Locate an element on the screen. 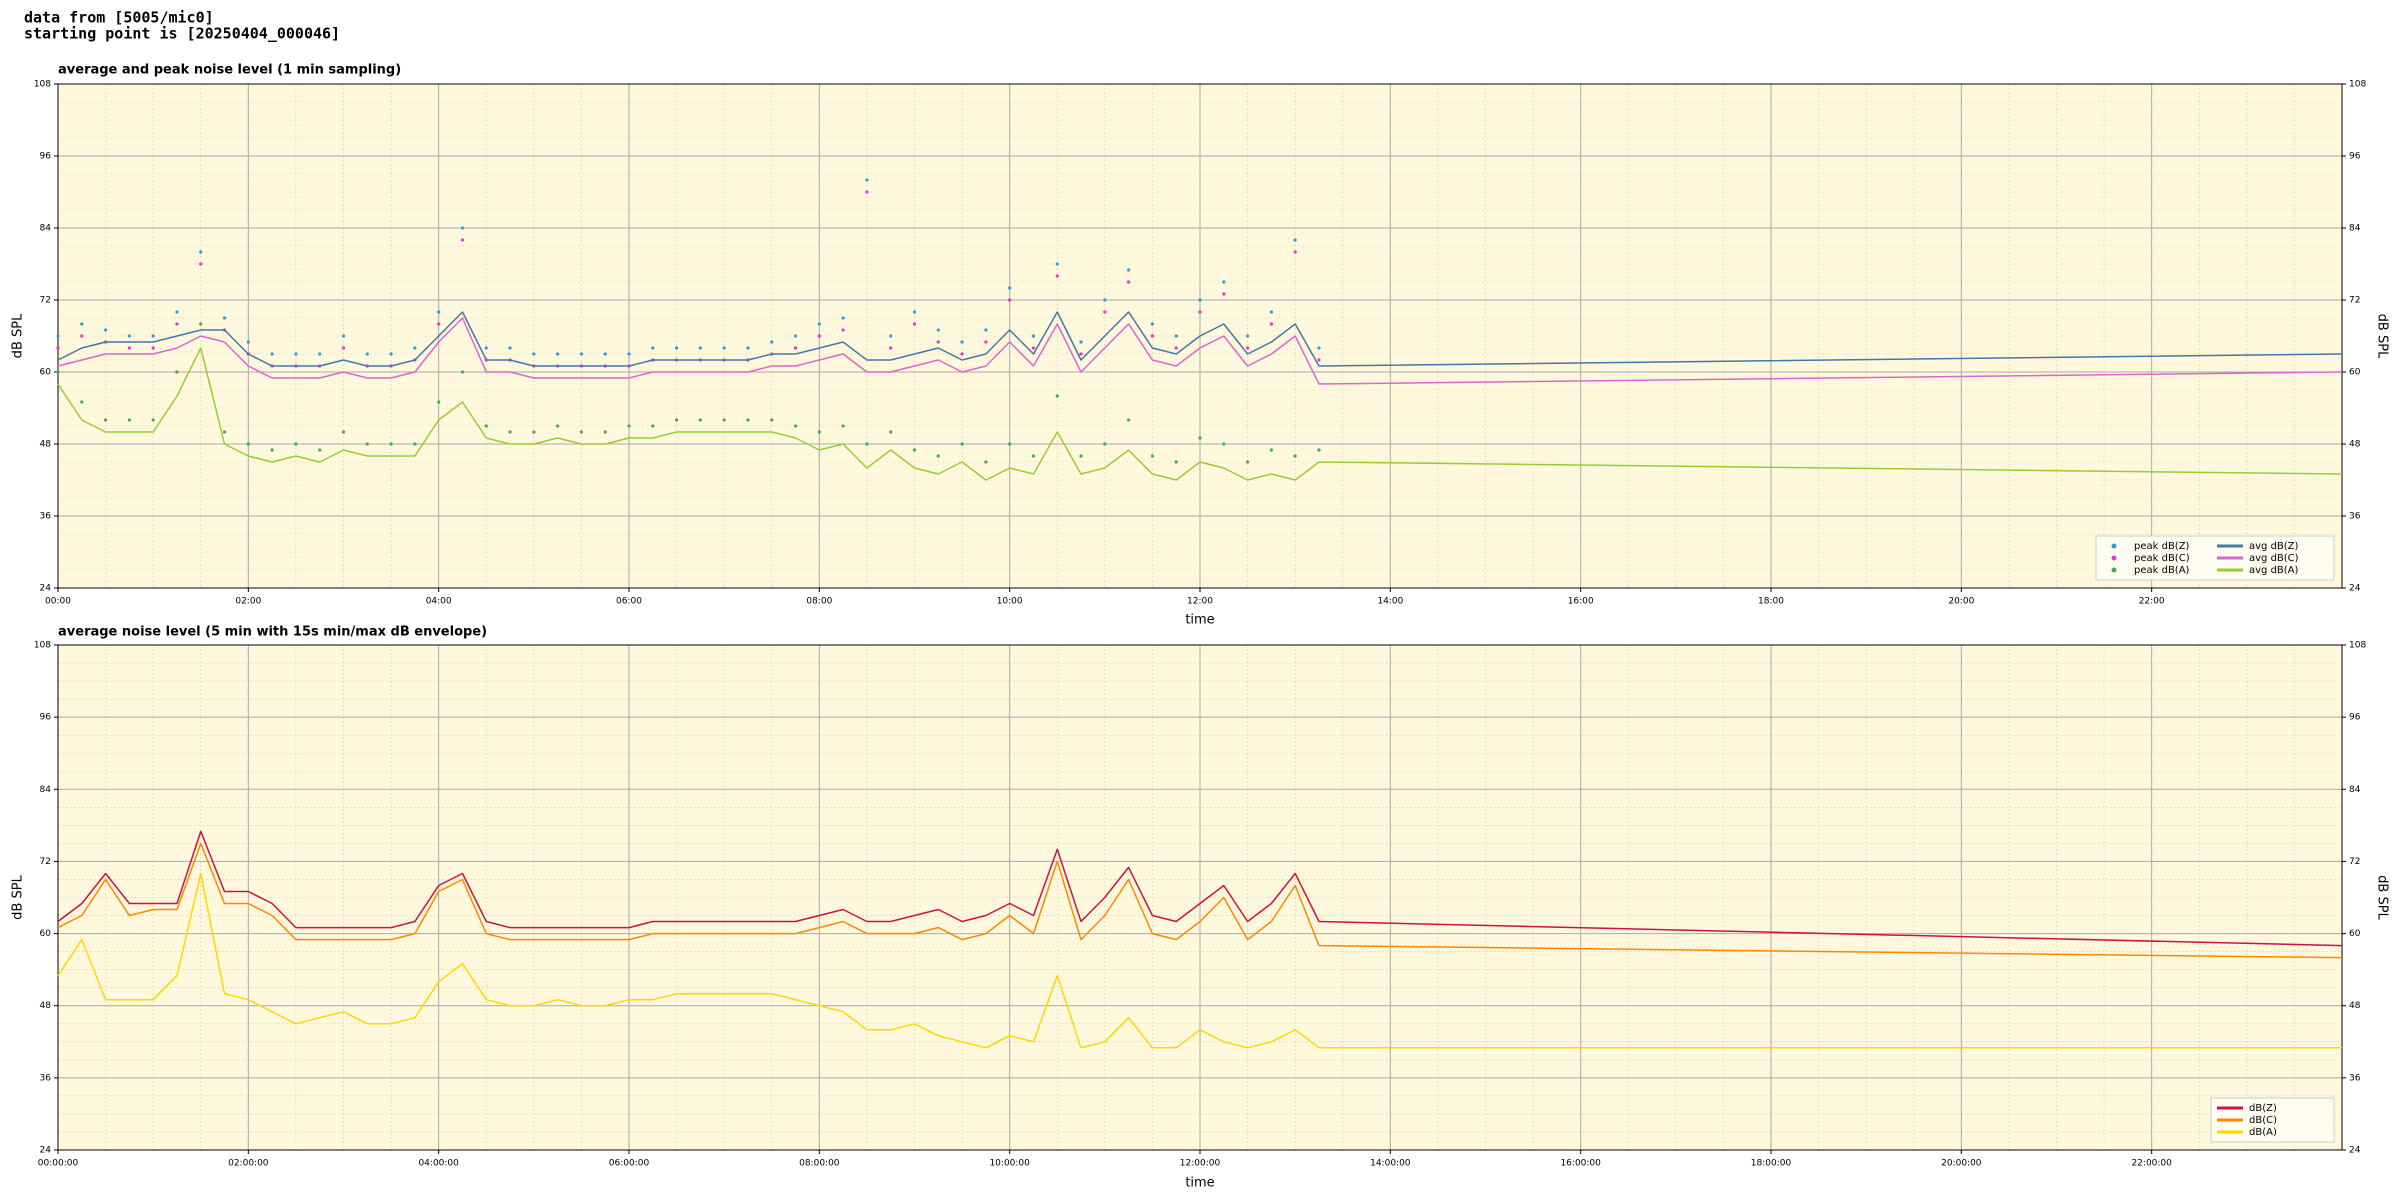 This screenshot has height=1200, width=2400. y-tick-label: 96 is located at coordinates (2355, 157).